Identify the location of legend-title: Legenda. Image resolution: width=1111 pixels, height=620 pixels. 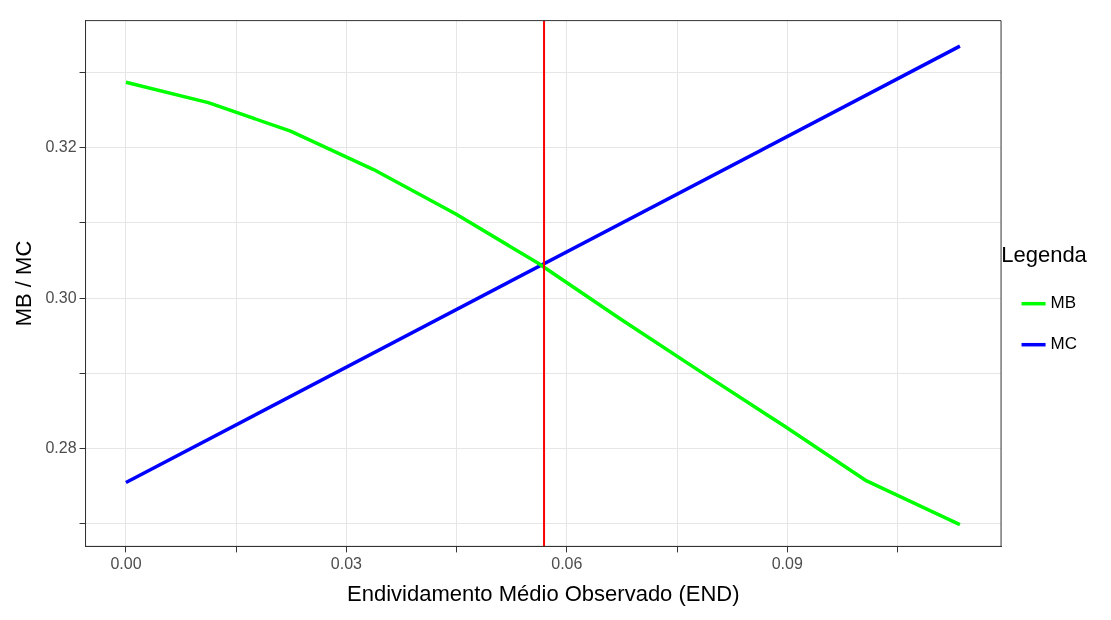
(1044, 254).